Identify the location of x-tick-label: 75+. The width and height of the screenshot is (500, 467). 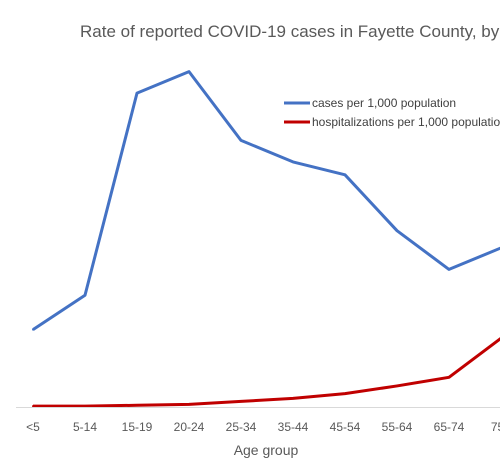
(495, 427).